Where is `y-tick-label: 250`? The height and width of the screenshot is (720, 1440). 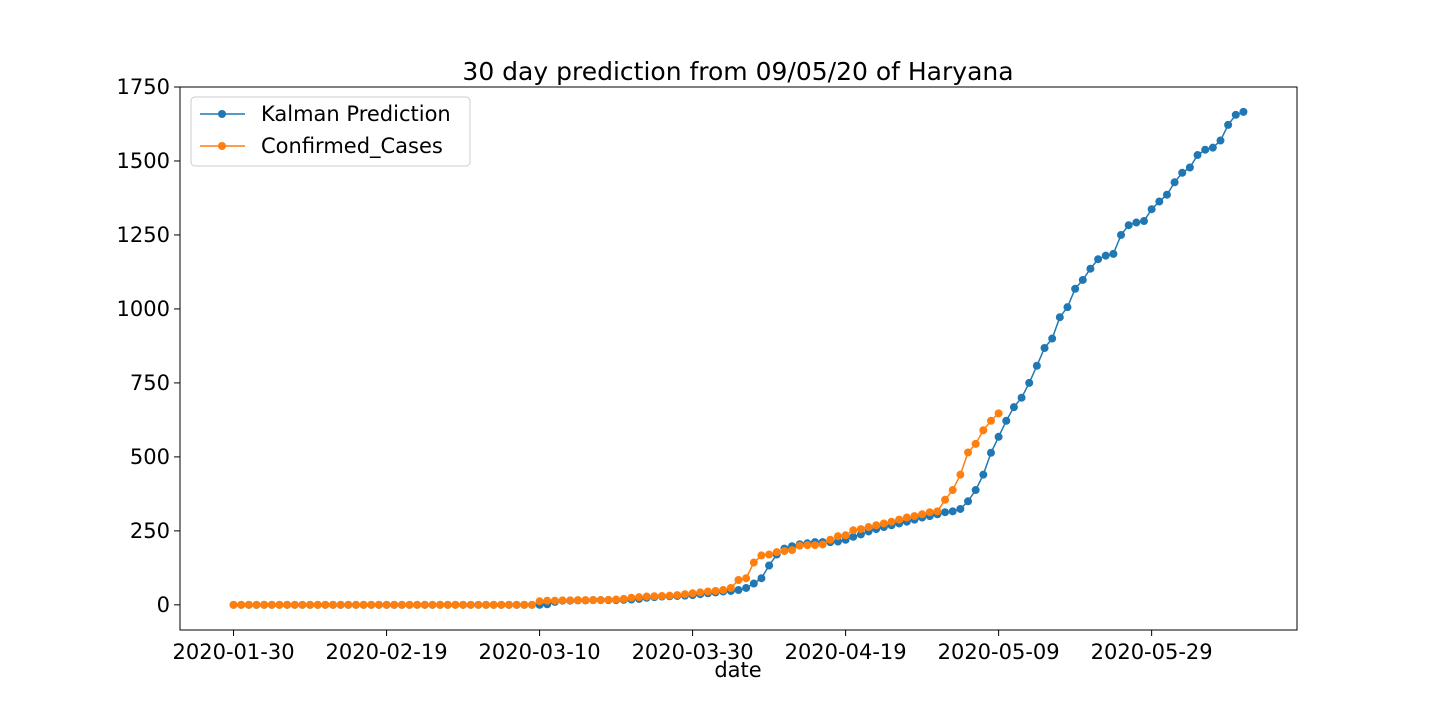
y-tick-label: 250 is located at coordinates (150, 531).